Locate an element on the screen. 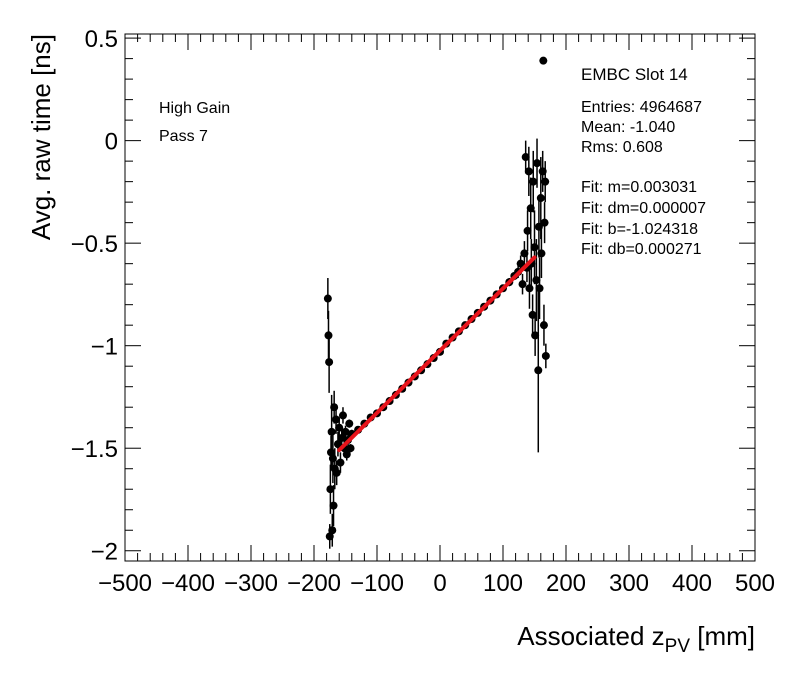  x-tick-label: 0 is located at coordinates (439, 583).